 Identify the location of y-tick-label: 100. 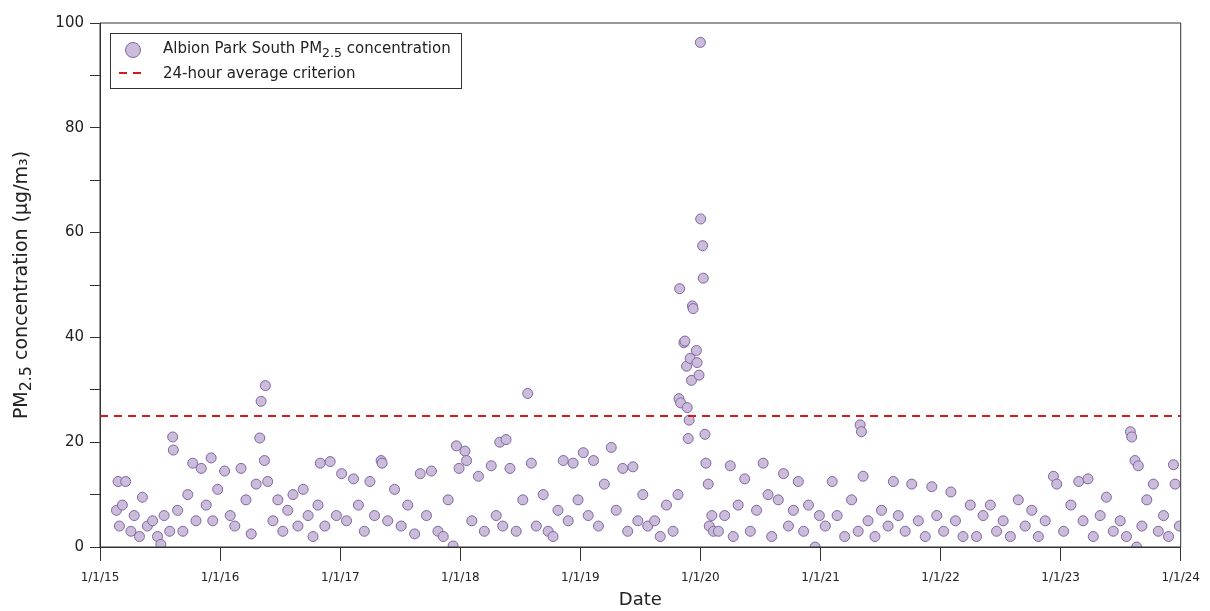
(69, 21).